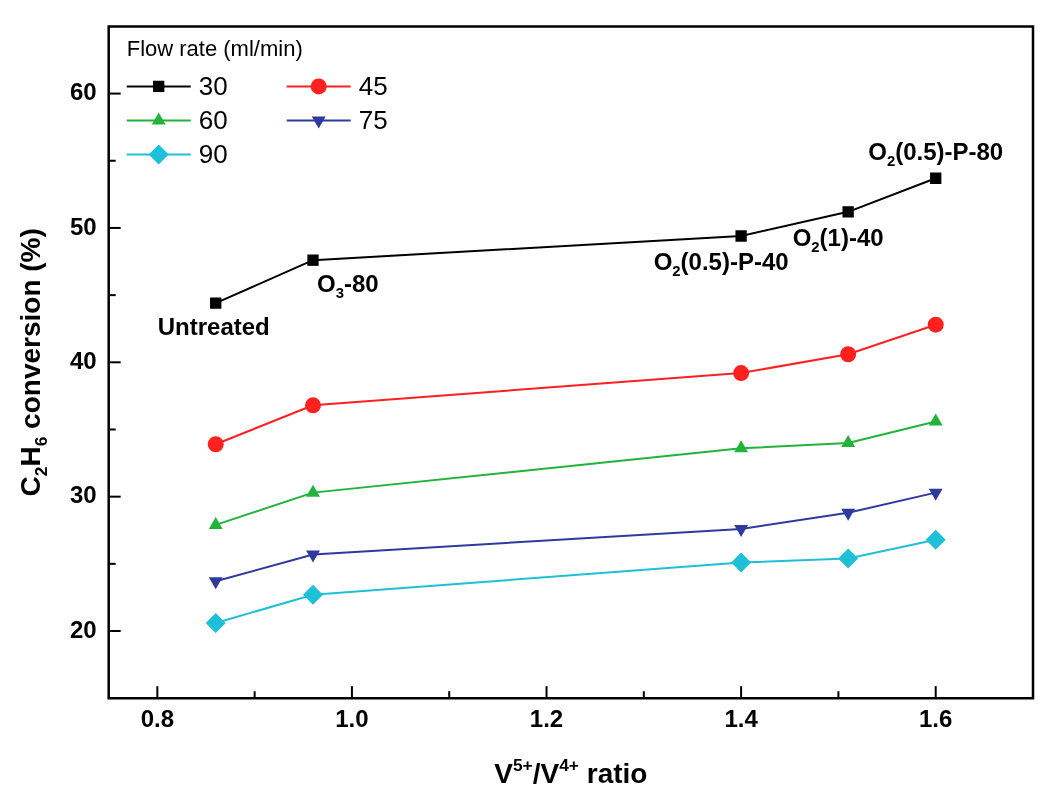  What do you see at coordinates (213, 327) in the screenshot?
I see `annotation: Untreated` at bounding box center [213, 327].